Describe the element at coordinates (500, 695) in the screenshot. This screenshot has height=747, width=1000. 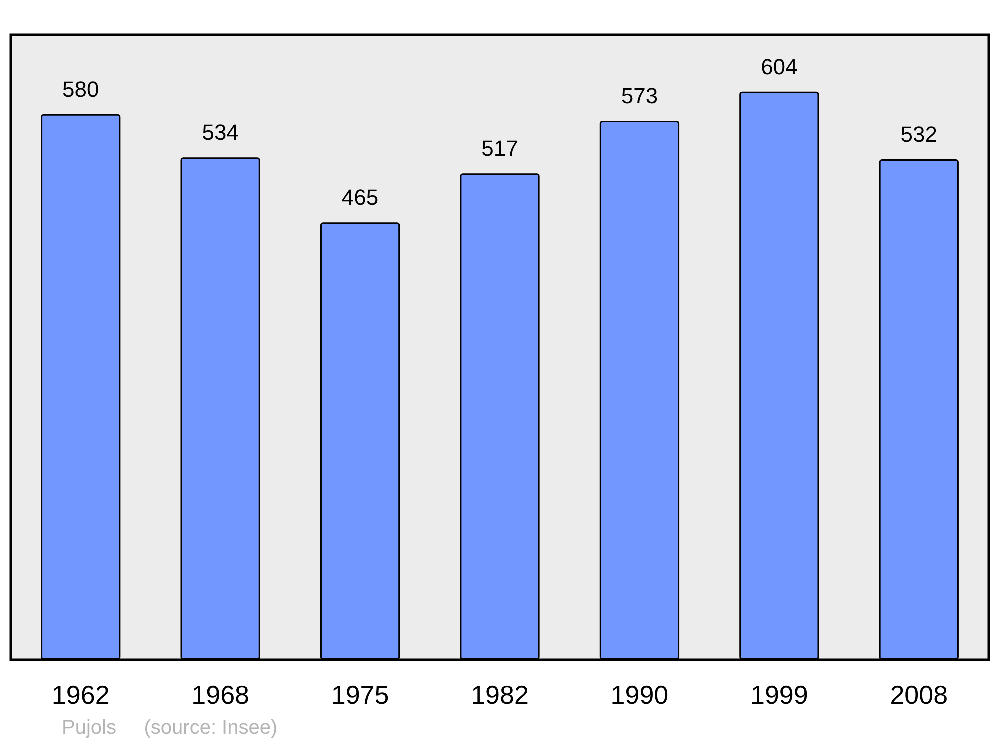
I see `x-tick-label: 1982` at that location.